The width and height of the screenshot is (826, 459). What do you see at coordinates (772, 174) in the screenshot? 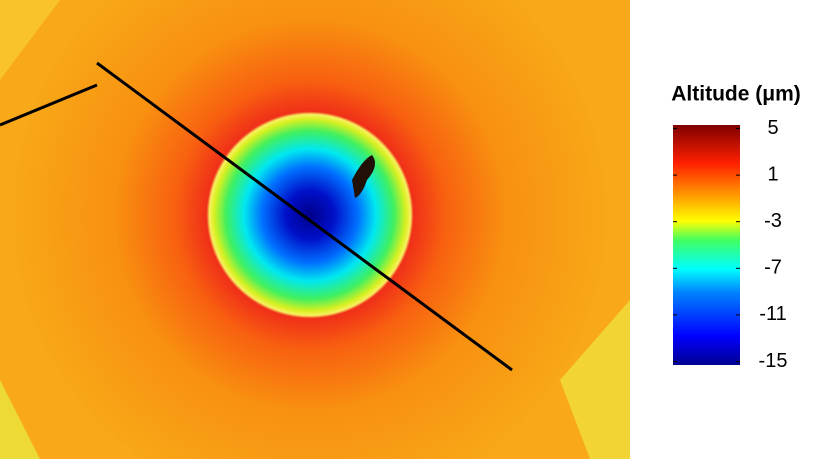
I see `colorbar-tick-label: 1` at bounding box center [772, 174].